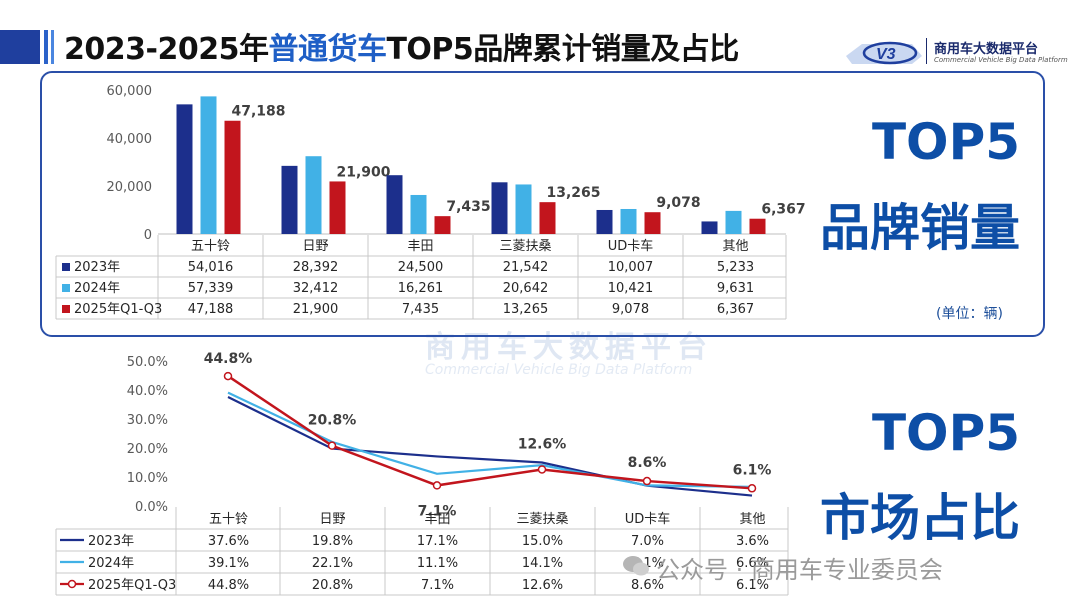  Describe the element at coordinates (130, 187) in the screenshot. I see `bar-y-tick-label: 20,000` at that location.